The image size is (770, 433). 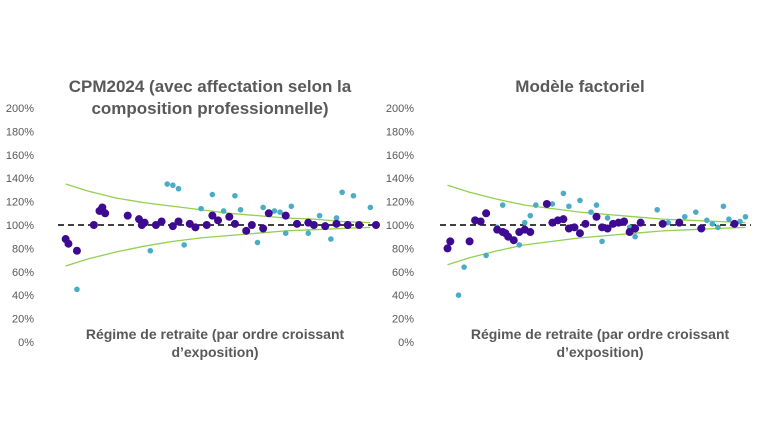 What do you see at coordinates (403, 296) in the screenshot?
I see `y-tick-label-right-2: 40%` at bounding box center [403, 296].